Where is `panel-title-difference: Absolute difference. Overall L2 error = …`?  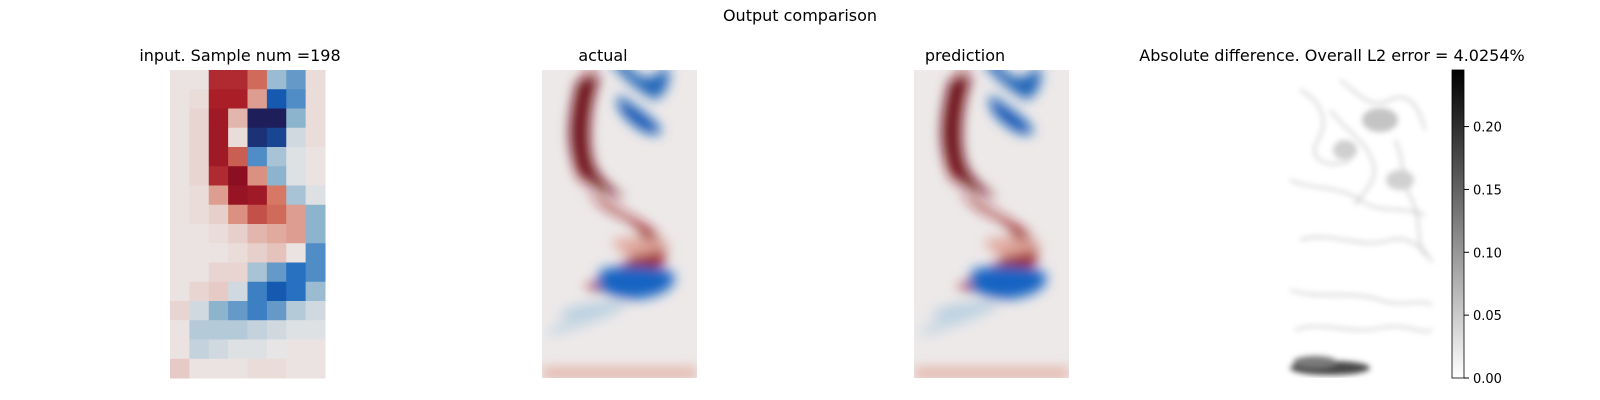 panel-title-difference: Absolute difference. Overall L2 error = … is located at coordinates (1332, 55).